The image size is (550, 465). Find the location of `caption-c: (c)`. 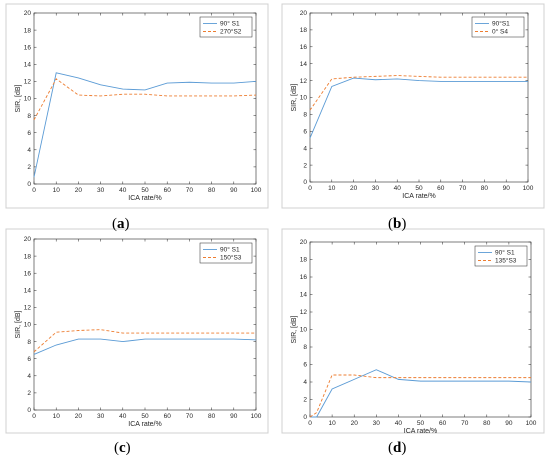

caption-c: (c) is located at coordinates (122, 448).